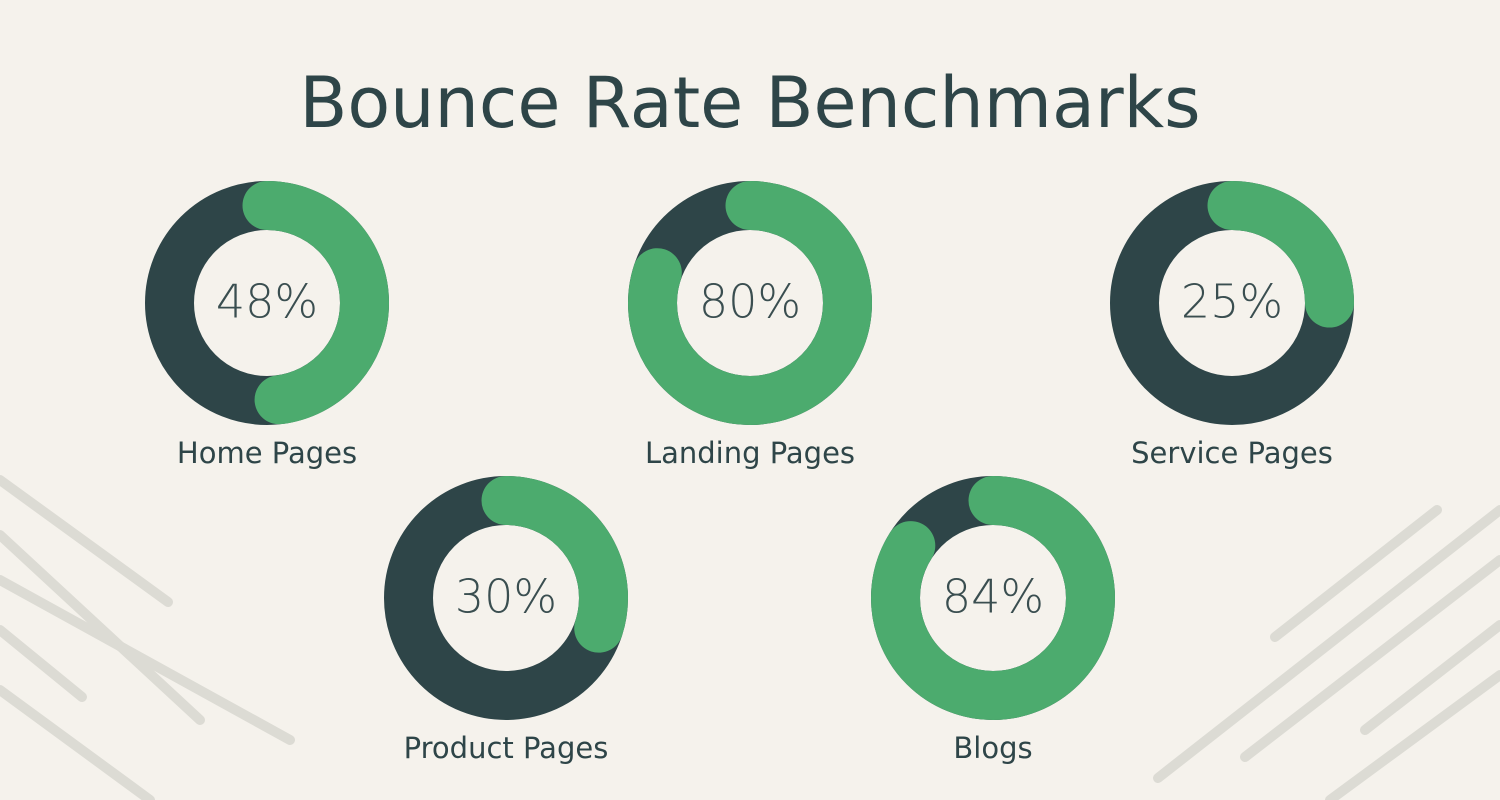 Image resolution: width=1500 pixels, height=800 pixels. What do you see at coordinates (750, 453) in the screenshot?
I see `donut-label: Landing Pages` at bounding box center [750, 453].